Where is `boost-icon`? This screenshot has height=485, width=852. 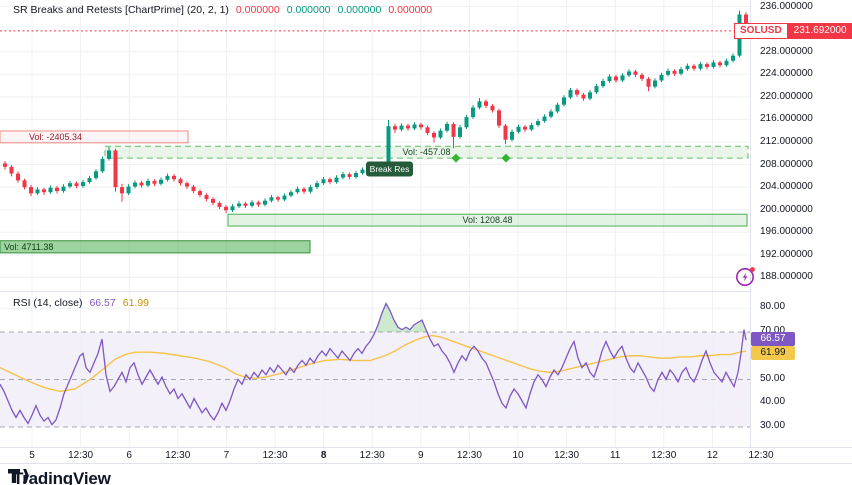
boost-icon is located at coordinates (746, 276).